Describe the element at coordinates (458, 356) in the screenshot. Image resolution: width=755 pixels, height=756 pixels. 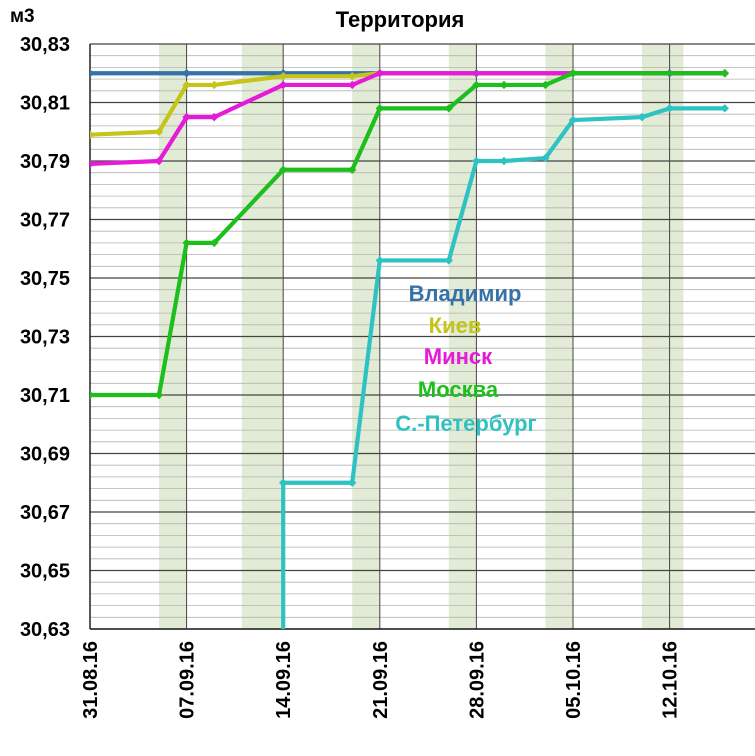
I see `legend-item-minsk: Минск` at that location.